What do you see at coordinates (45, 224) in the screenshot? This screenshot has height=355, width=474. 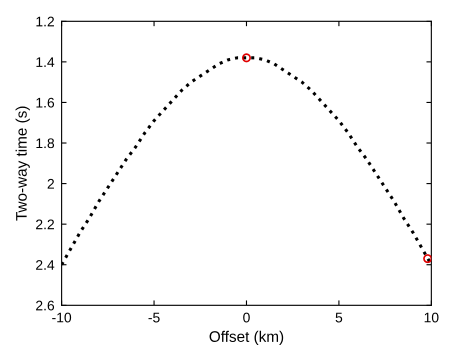 I see `y-tick-label: 2.2` at bounding box center [45, 224].